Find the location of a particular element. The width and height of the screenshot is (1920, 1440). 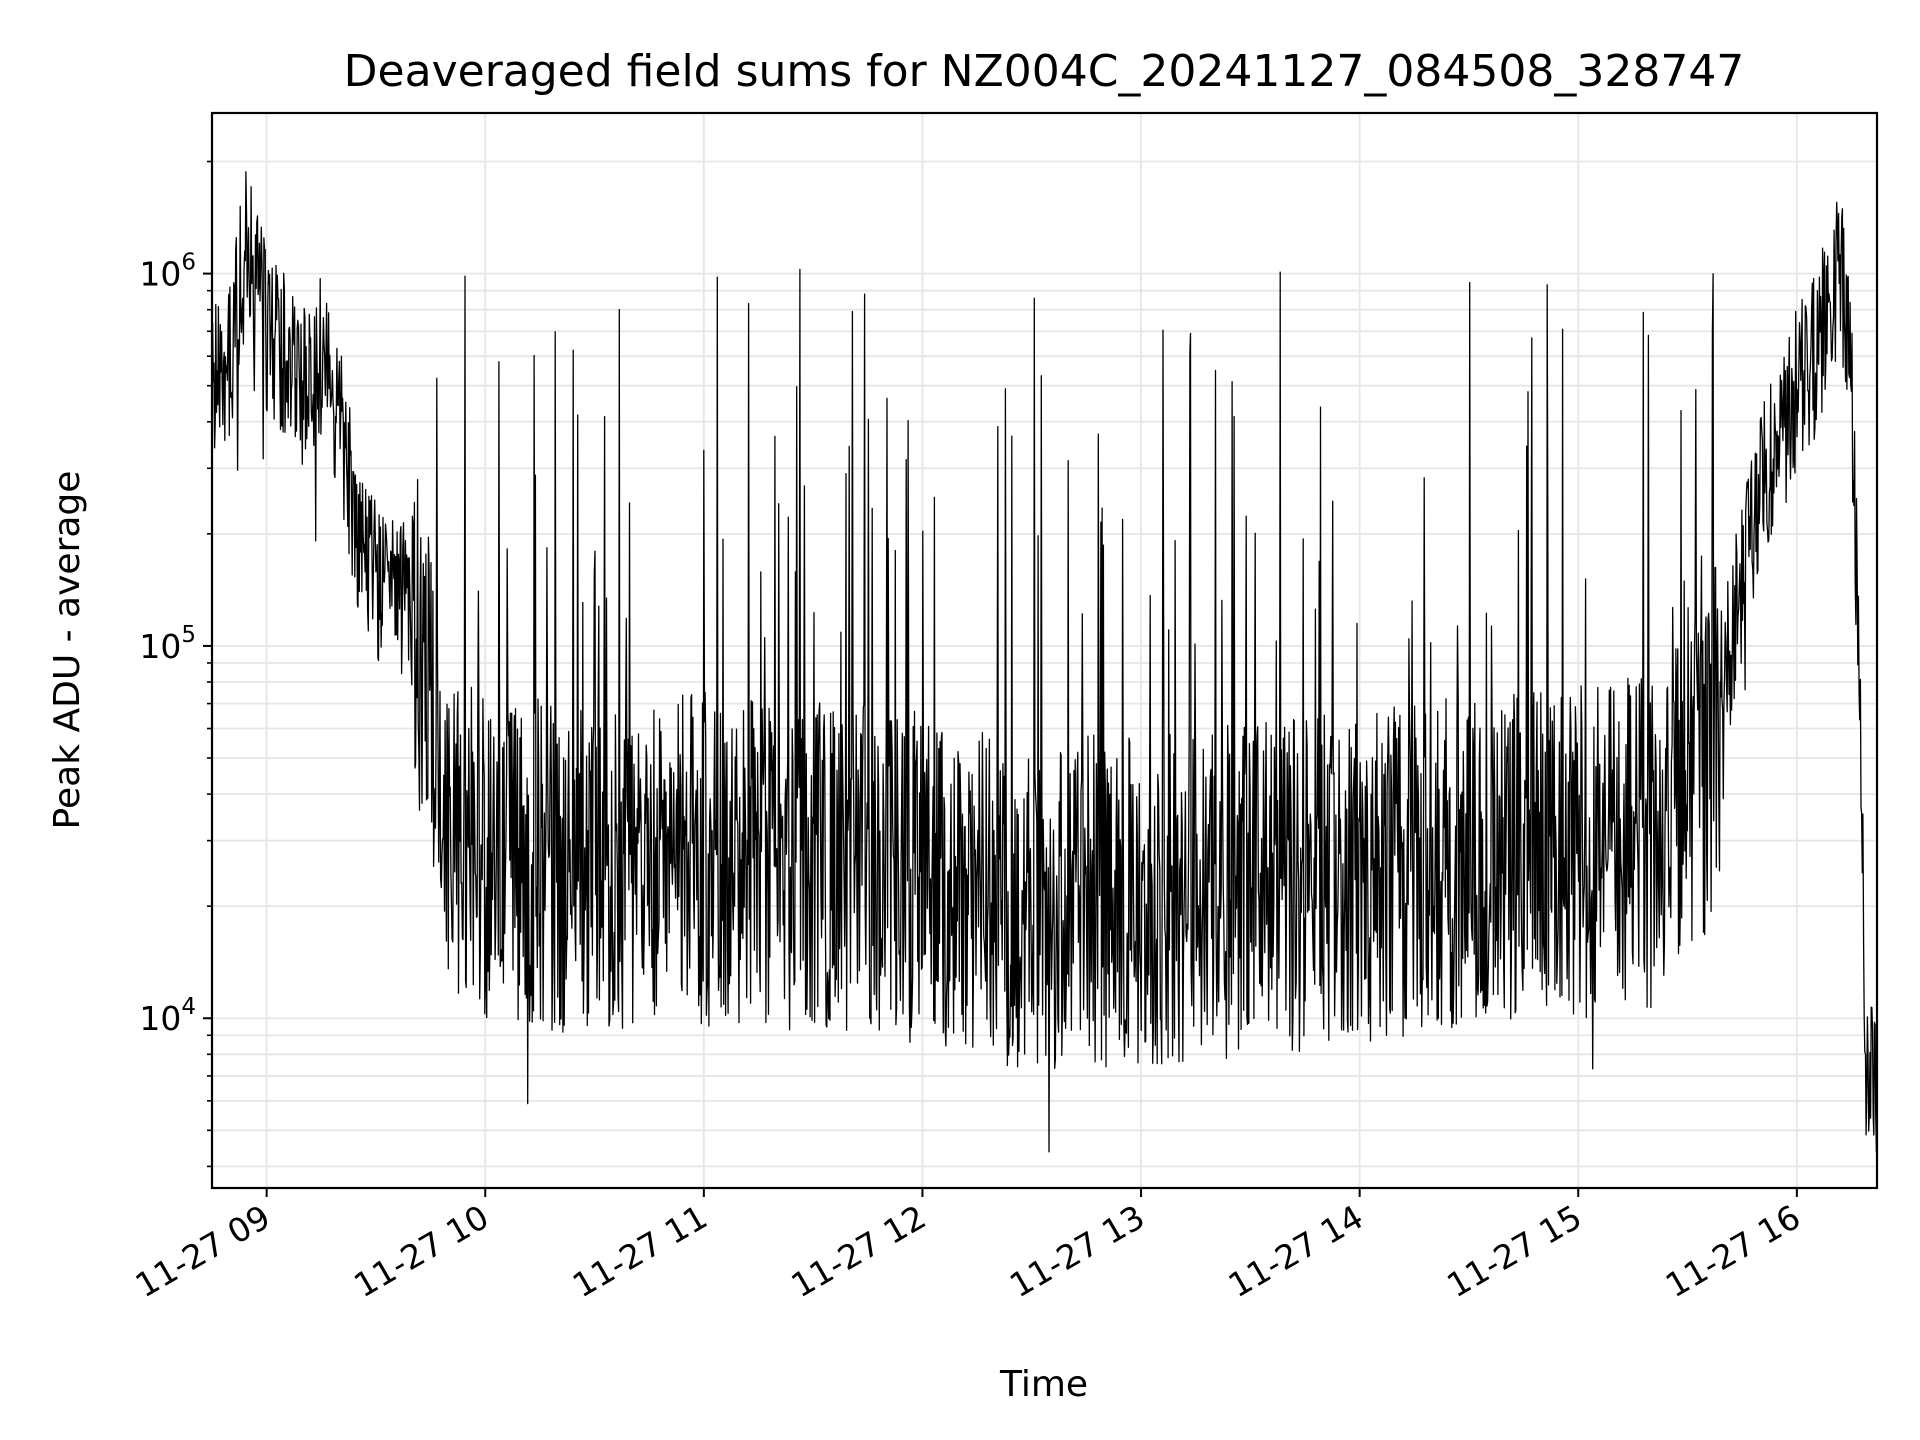

y-axis-label: Peak ADU - average is located at coordinates (67, 650).